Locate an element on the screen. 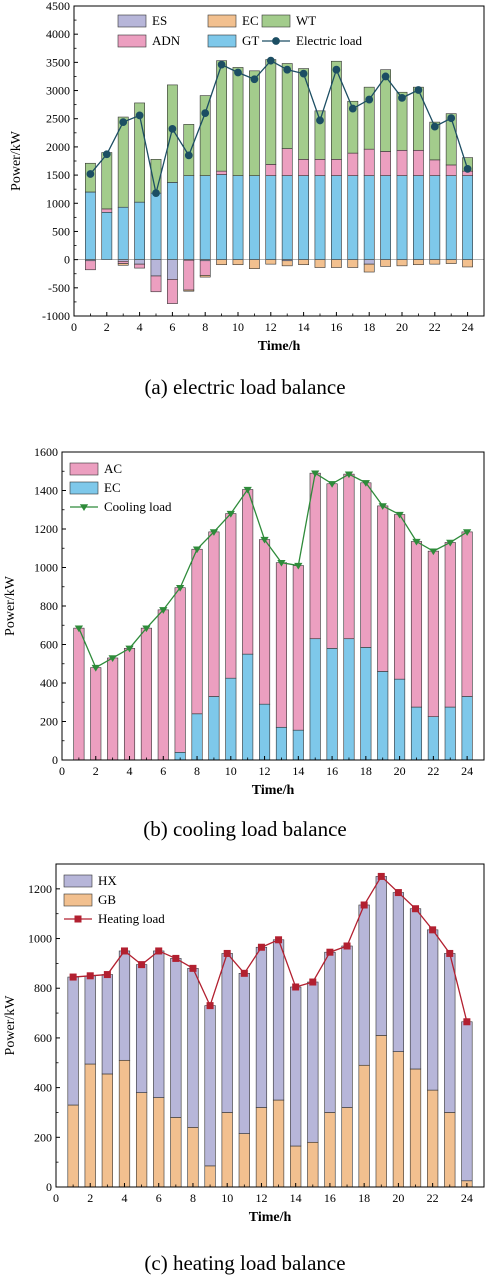 This screenshot has height=1283, width=491. y-tick-label: 2500 is located at coordinates (58, 119).